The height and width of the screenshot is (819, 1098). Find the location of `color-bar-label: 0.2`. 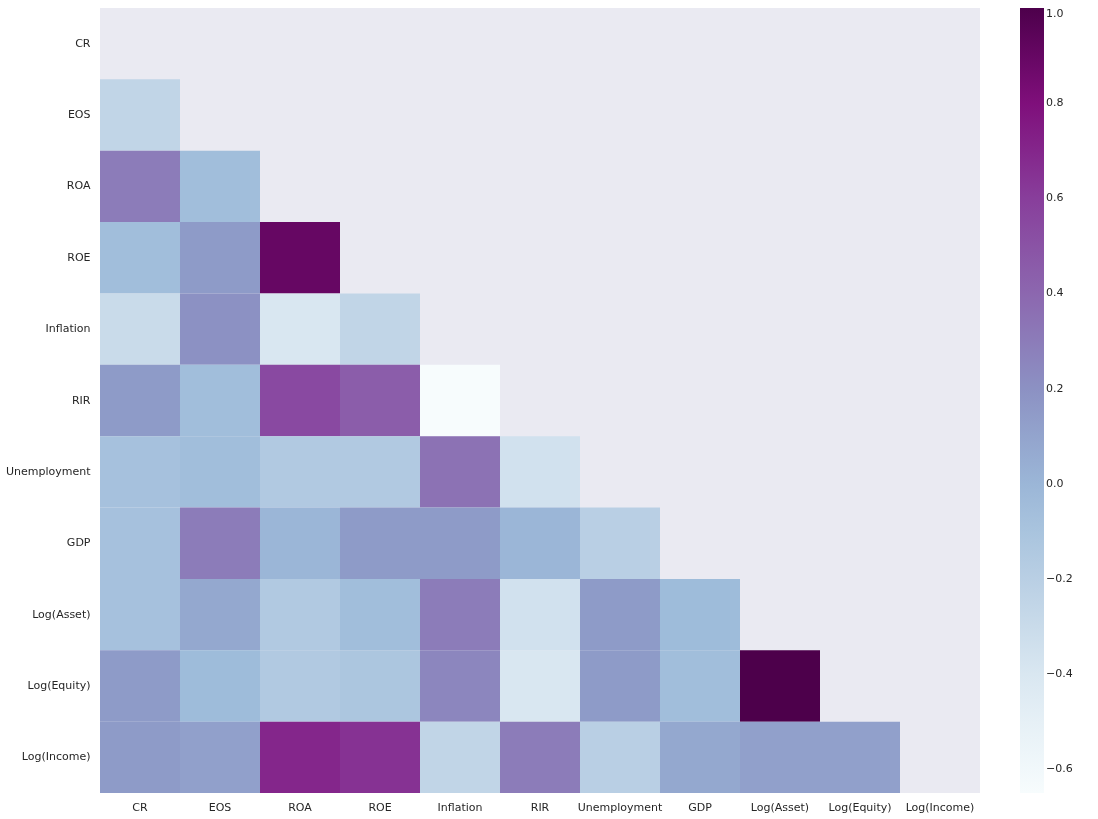

color-bar-label: 0.2 is located at coordinates (1055, 388).